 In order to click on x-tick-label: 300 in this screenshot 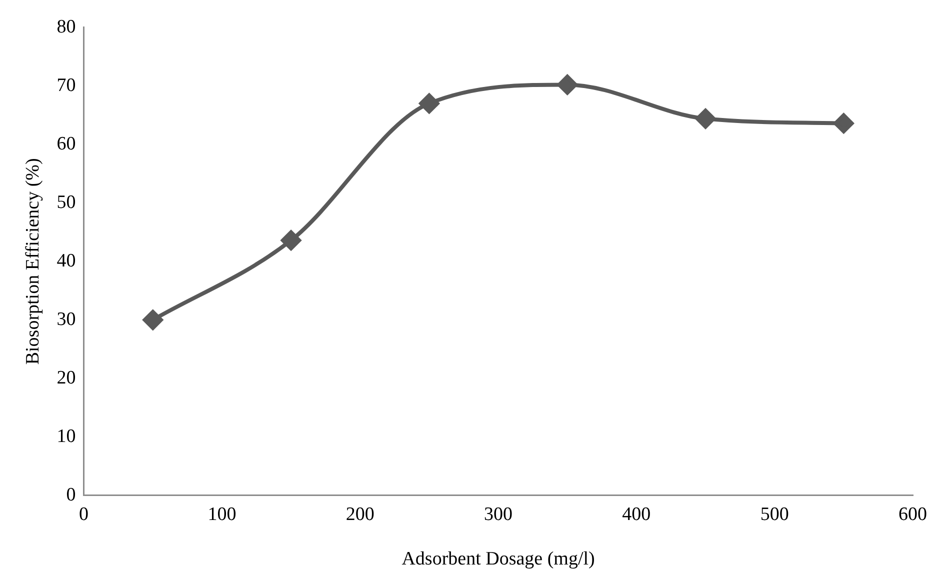, I will do `click(498, 514)`.